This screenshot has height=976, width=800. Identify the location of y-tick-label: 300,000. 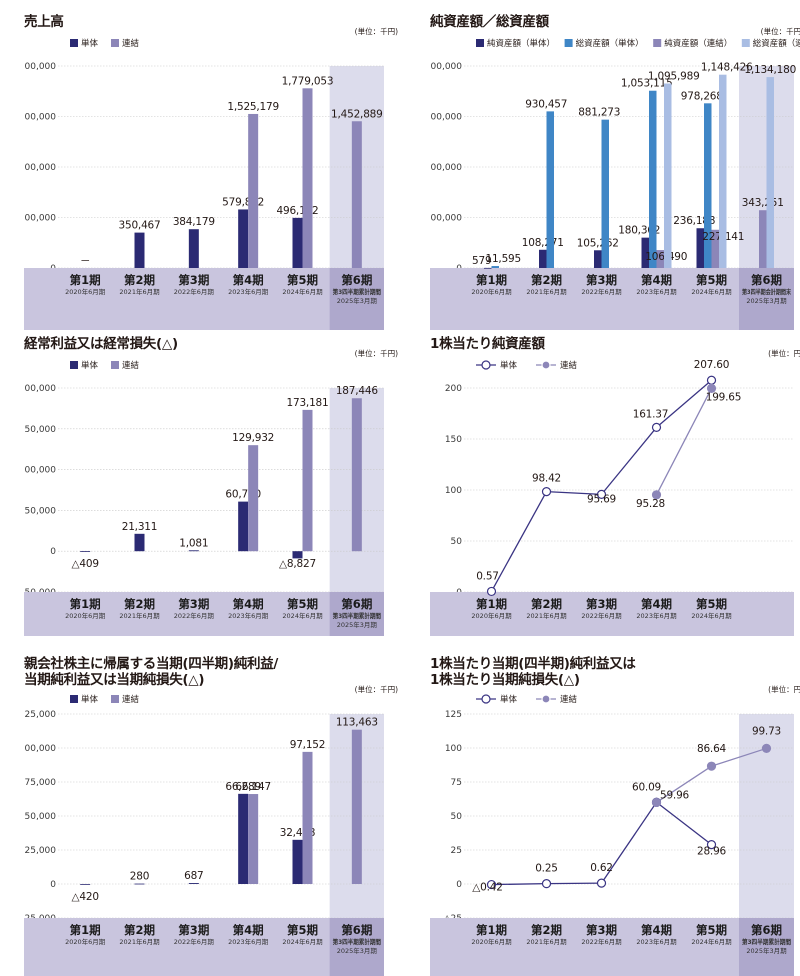
(446, 219).